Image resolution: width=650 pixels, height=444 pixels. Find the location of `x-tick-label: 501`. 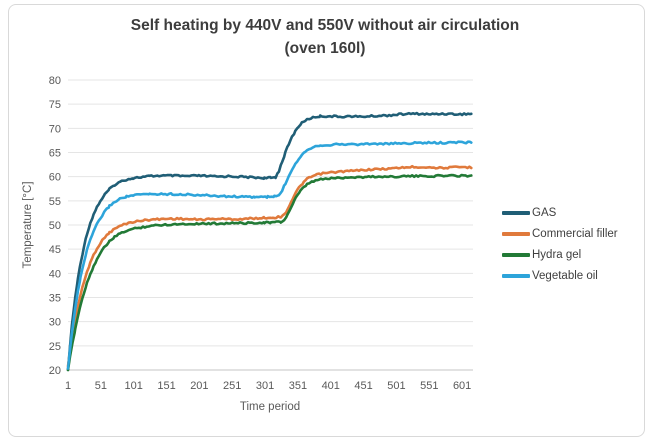

x-tick-label: 501 is located at coordinates (396, 386).